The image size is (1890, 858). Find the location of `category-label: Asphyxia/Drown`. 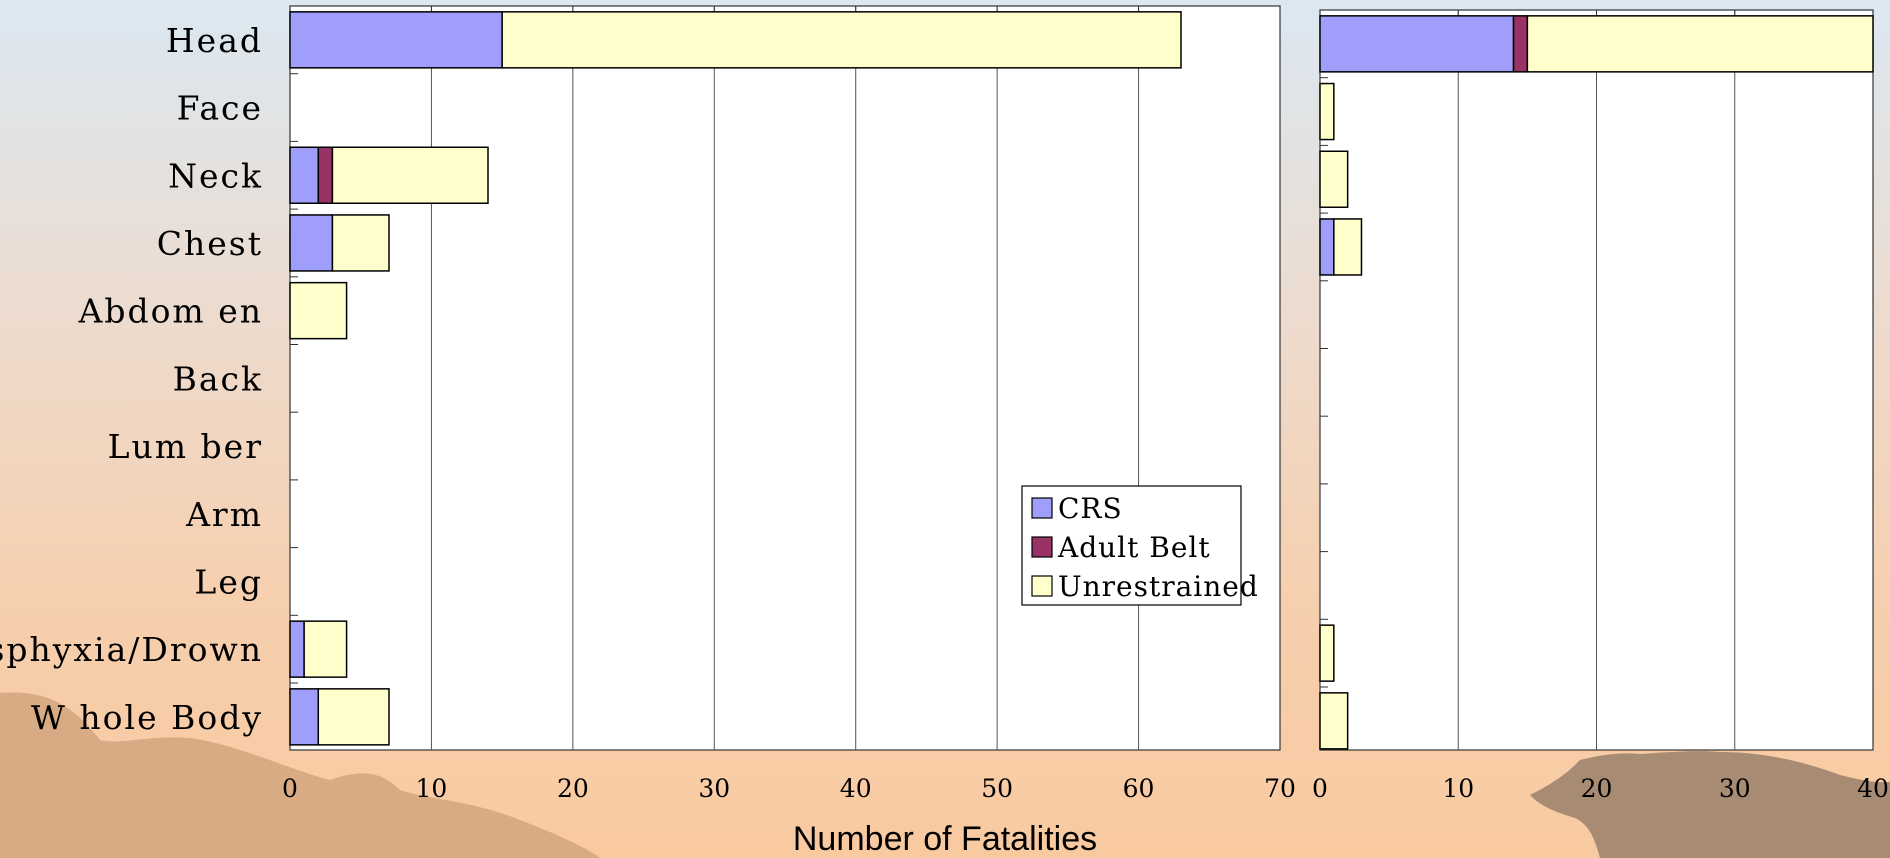

category-label: Asphyxia/Drown is located at coordinates (131, 649).